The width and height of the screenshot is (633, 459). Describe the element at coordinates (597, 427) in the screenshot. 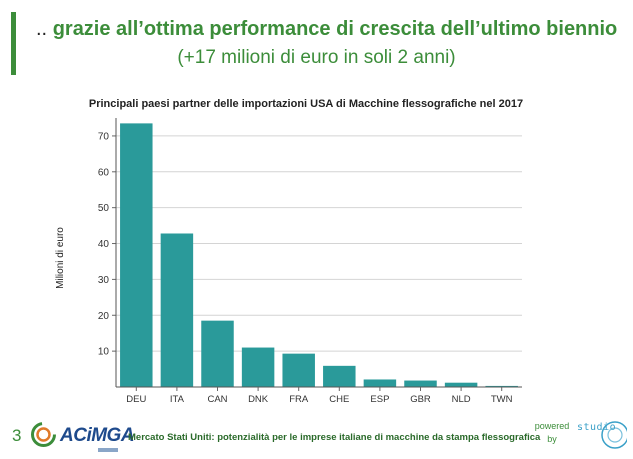

I see `partner-logo: studio` at that location.